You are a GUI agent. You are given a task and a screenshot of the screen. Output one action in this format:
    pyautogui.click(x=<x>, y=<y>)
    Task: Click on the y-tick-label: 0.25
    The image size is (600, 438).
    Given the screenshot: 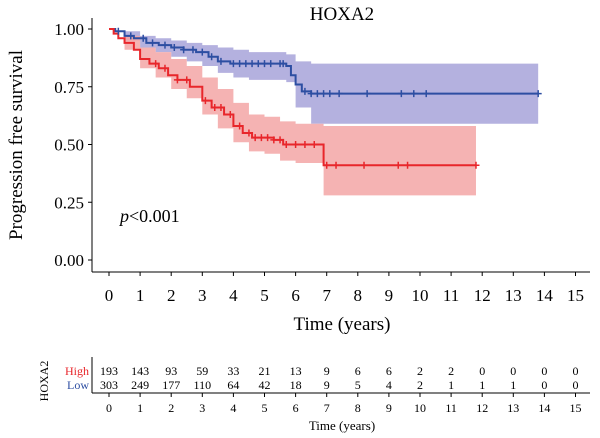 What is the action you would take?
    pyautogui.click(x=69, y=202)
    